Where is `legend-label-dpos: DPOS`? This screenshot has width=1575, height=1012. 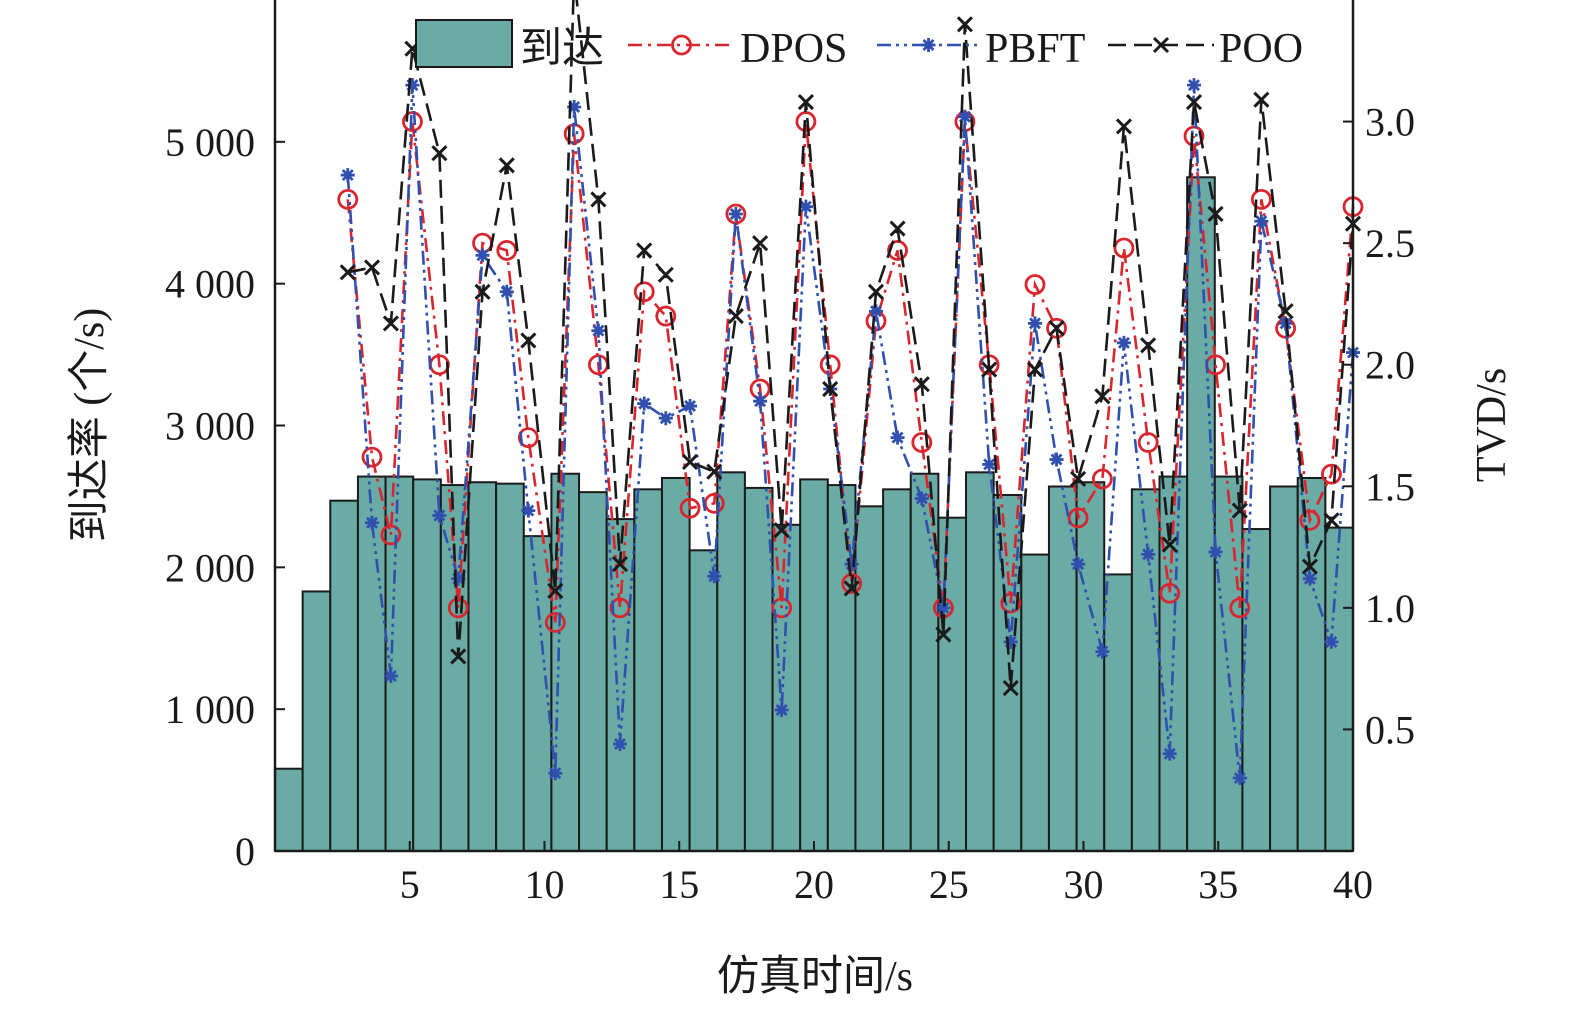
legend-label-dpos: DPOS is located at coordinates (793, 49).